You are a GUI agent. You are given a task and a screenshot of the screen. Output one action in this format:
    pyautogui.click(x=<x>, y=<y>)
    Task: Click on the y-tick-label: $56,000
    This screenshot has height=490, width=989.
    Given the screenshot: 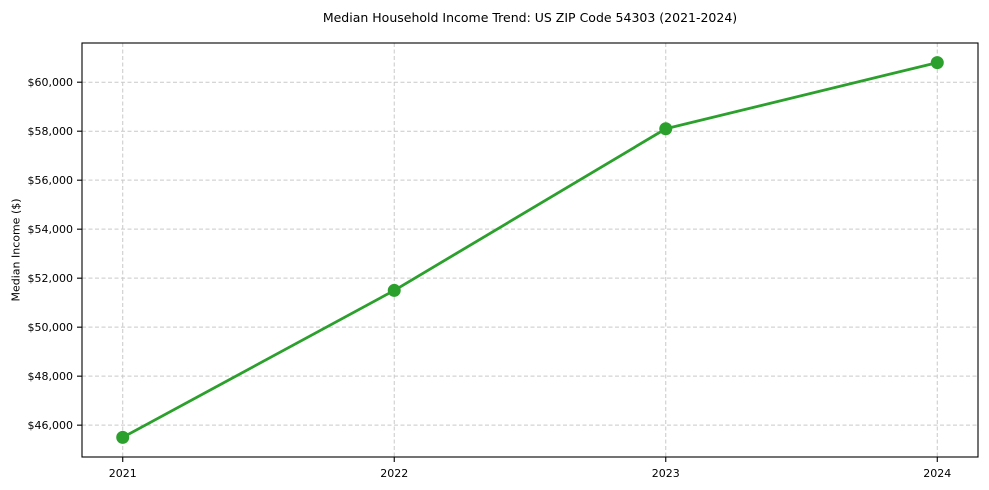 What is the action you would take?
    pyautogui.click(x=51, y=180)
    